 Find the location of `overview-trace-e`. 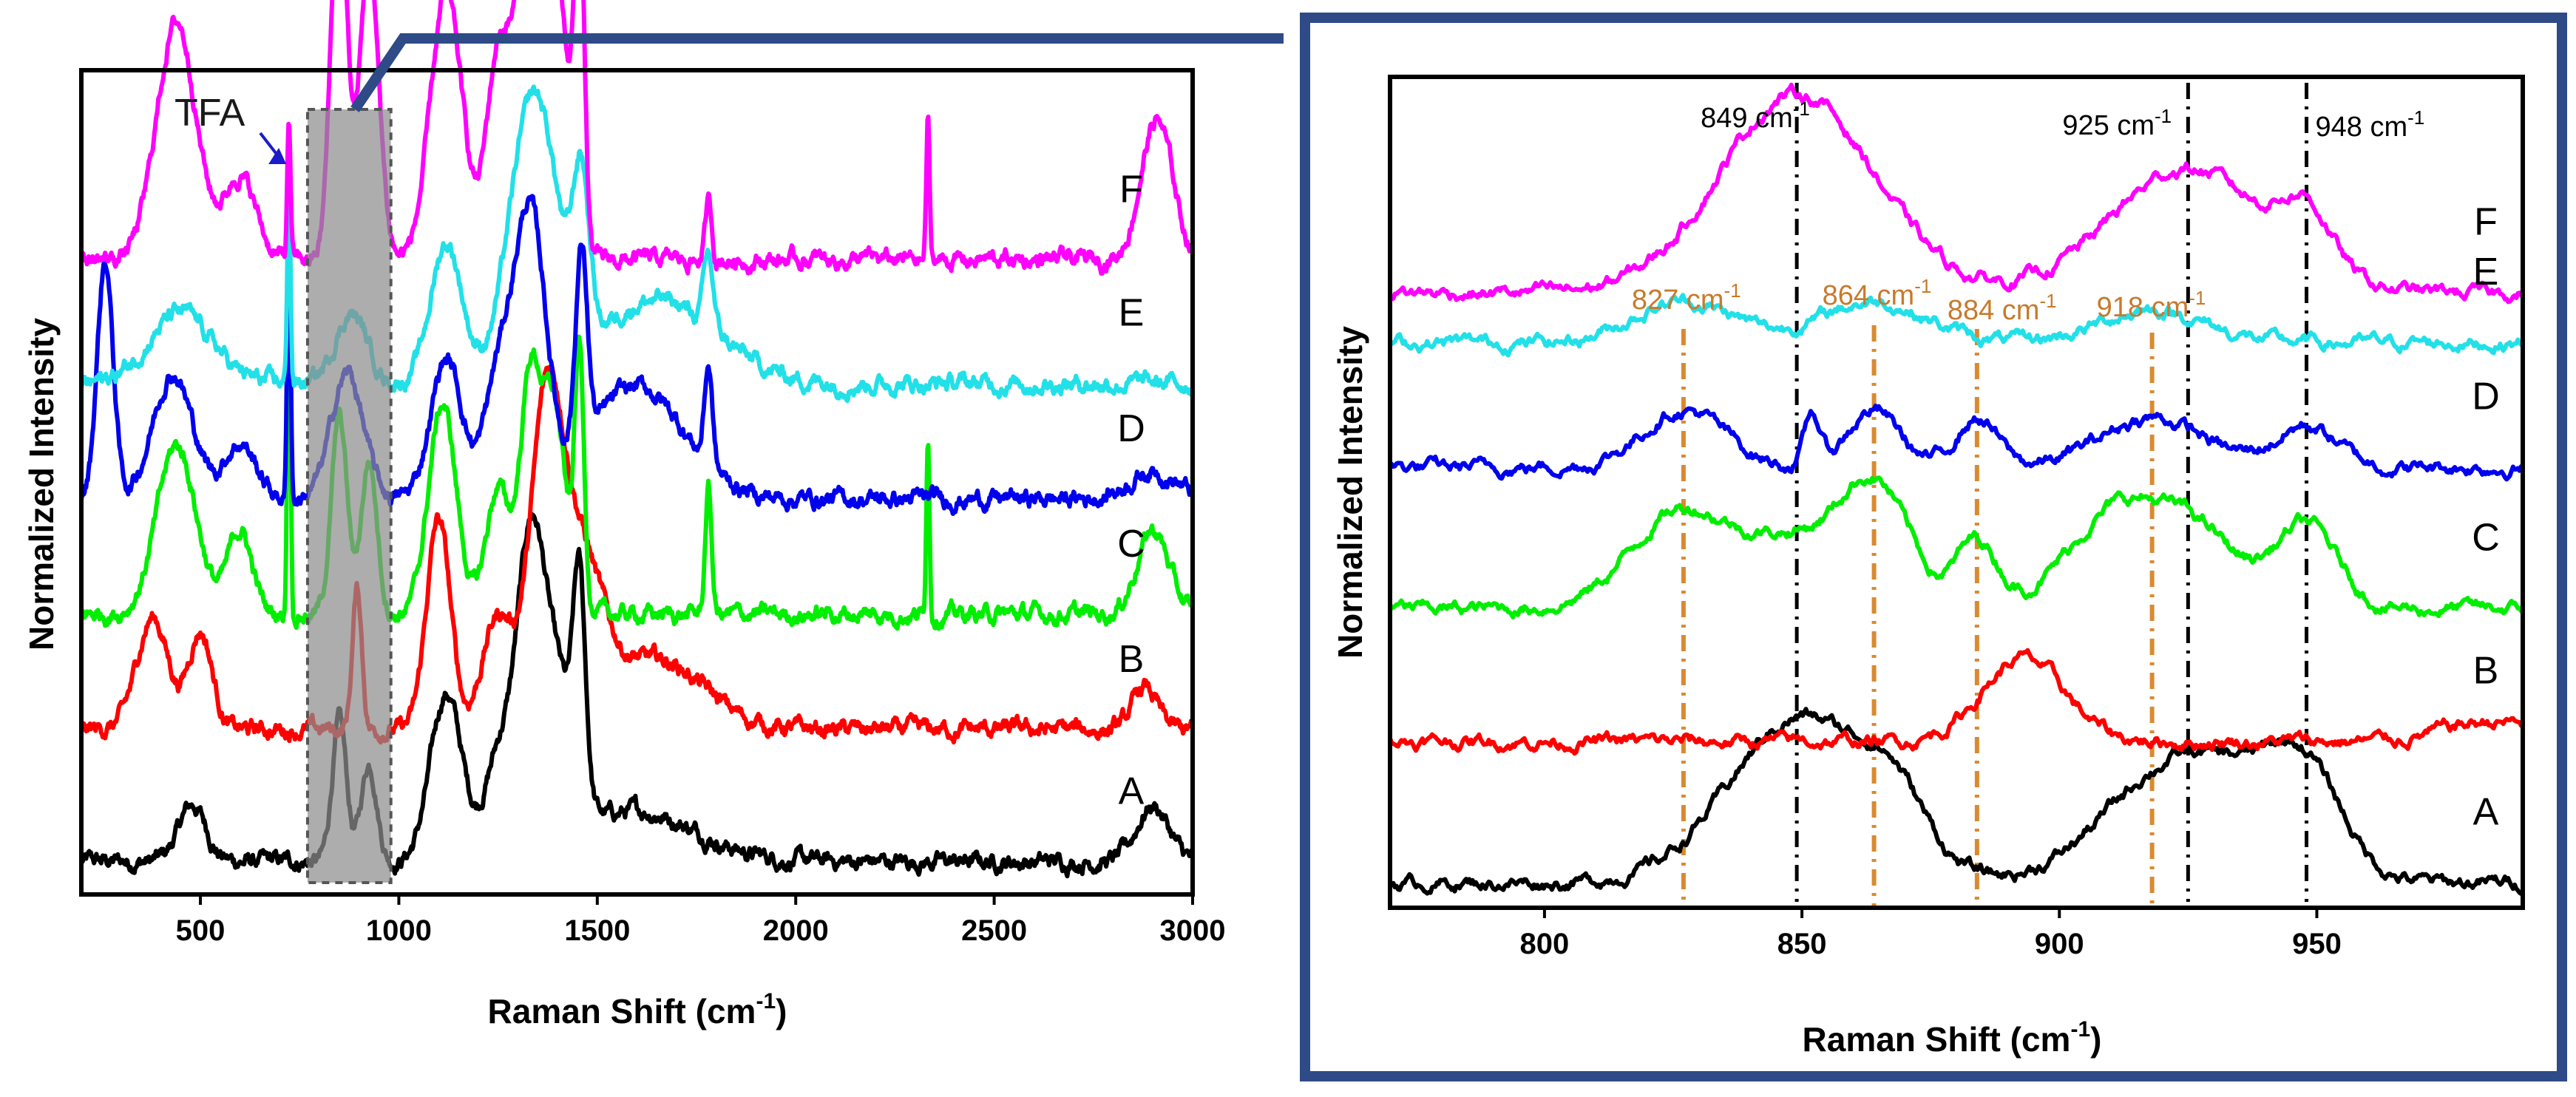

overview-trace-e is located at coordinates (637, 244).